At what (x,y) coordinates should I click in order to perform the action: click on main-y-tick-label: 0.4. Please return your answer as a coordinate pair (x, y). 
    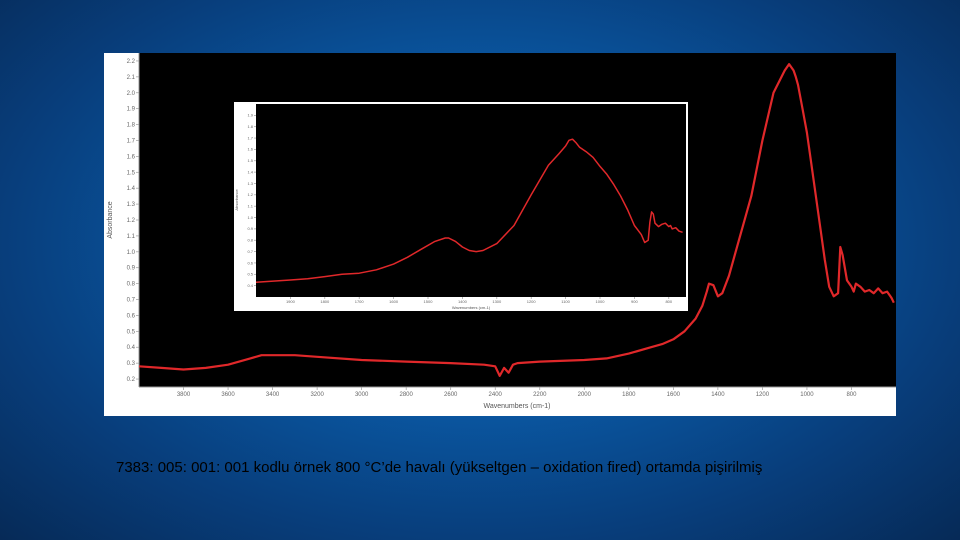
    Looking at the image, I should click on (131, 348).